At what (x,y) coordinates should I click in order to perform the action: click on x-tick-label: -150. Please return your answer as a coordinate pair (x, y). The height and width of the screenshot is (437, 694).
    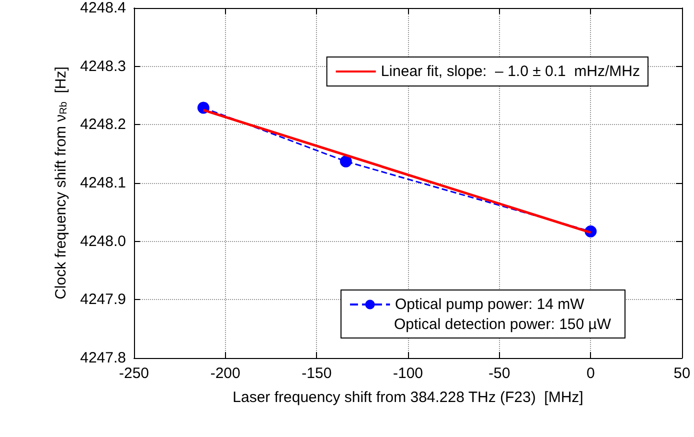
    Looking at the image, I should click on (317, 373).